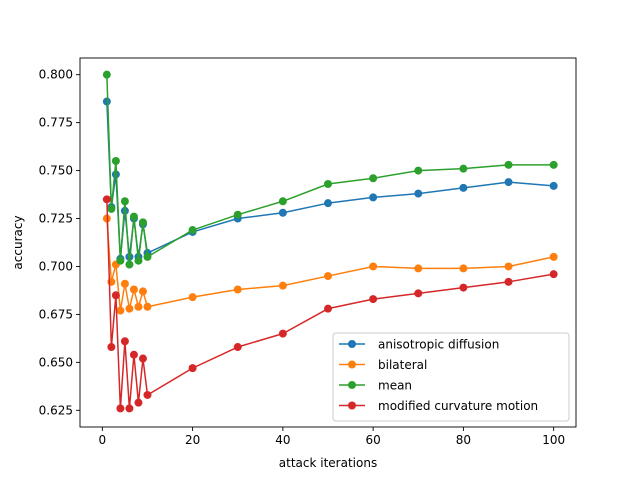  I want to click on x-tick-label: 0, so click(103, 440).